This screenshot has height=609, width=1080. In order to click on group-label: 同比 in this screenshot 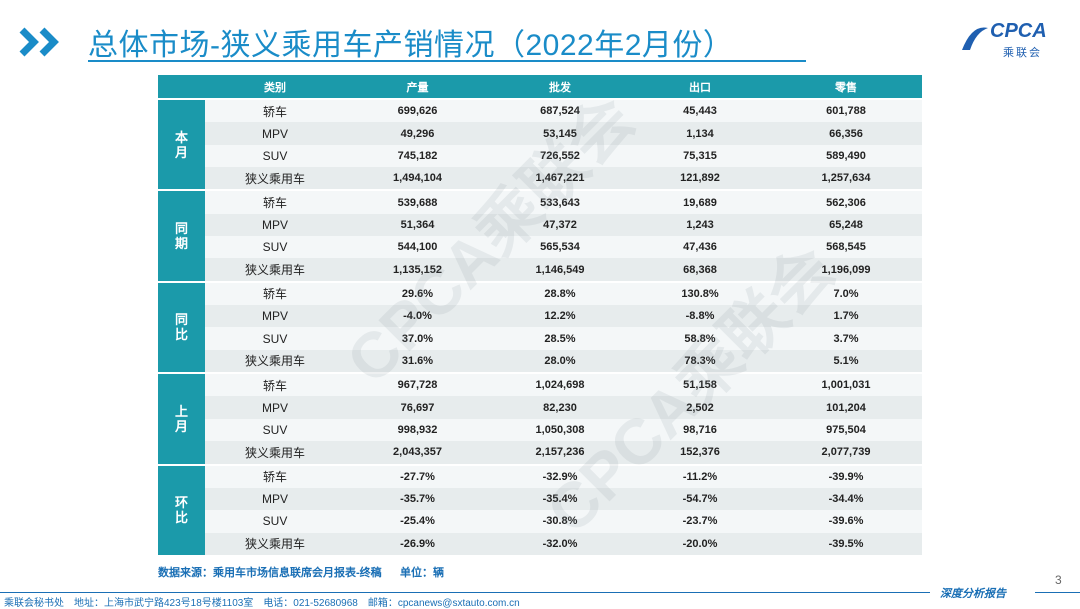, I will do `click(181, 327)`.